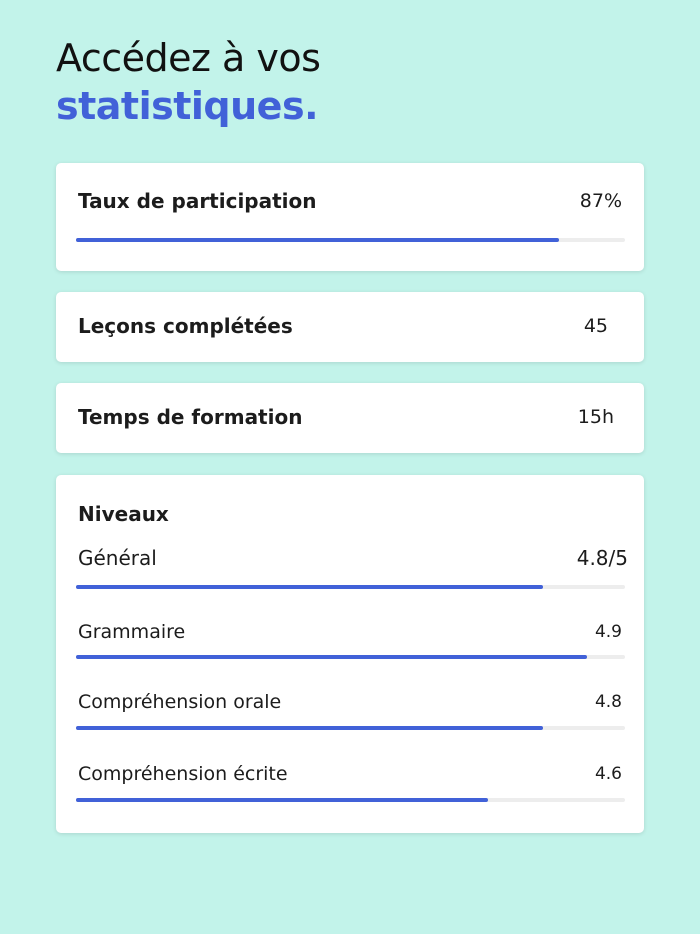  Describe the element at coordinates (309, 587) in the screenshot. I see `general-progress-fill` at that location.